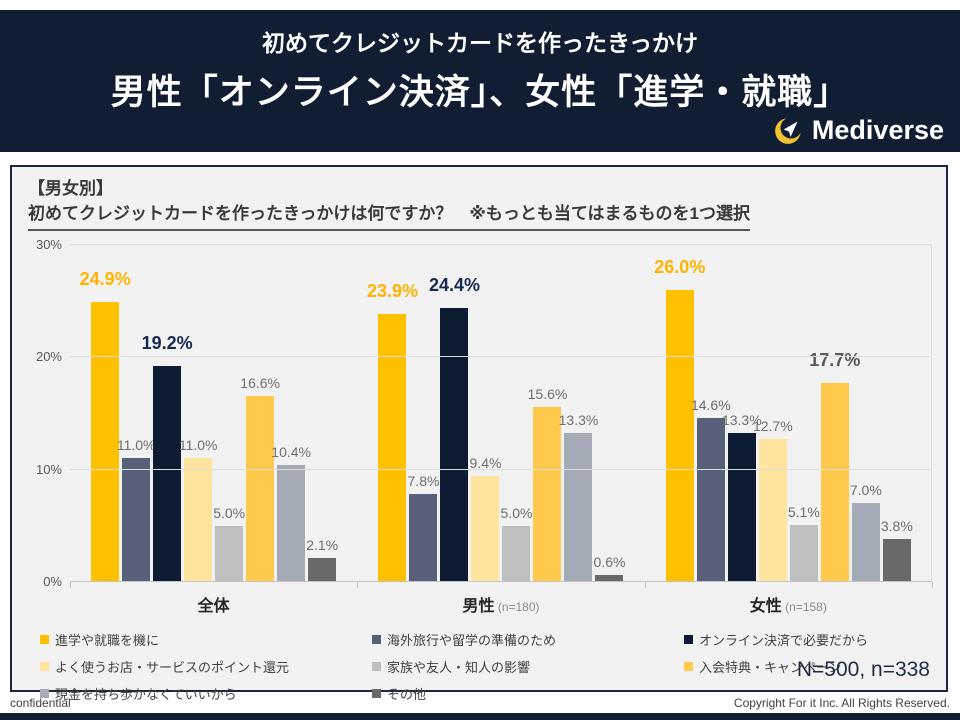  I want to click on legend-item: 海外旅行や留学の準備のため, so click(528, 639).